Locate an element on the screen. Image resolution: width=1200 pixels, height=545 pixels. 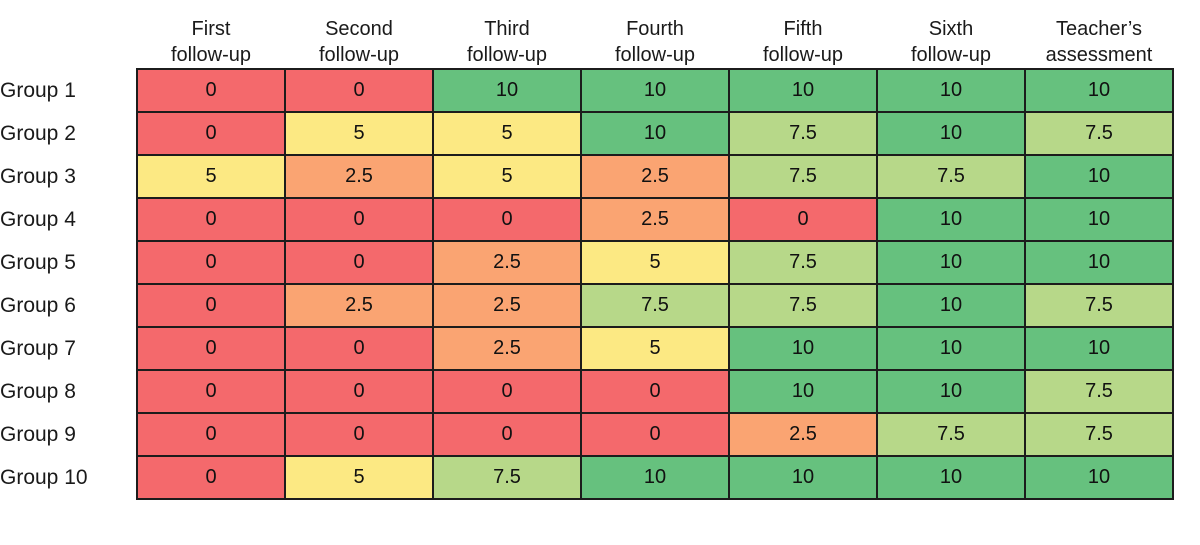
heatmap-cell-group-4-sixth: 10 is located at coordinates (951, 219).